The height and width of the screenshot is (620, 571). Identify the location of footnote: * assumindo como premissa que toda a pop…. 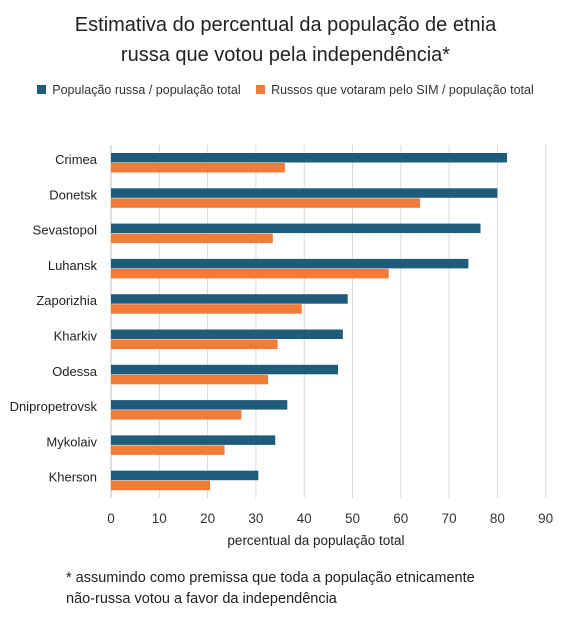
(270, 589).